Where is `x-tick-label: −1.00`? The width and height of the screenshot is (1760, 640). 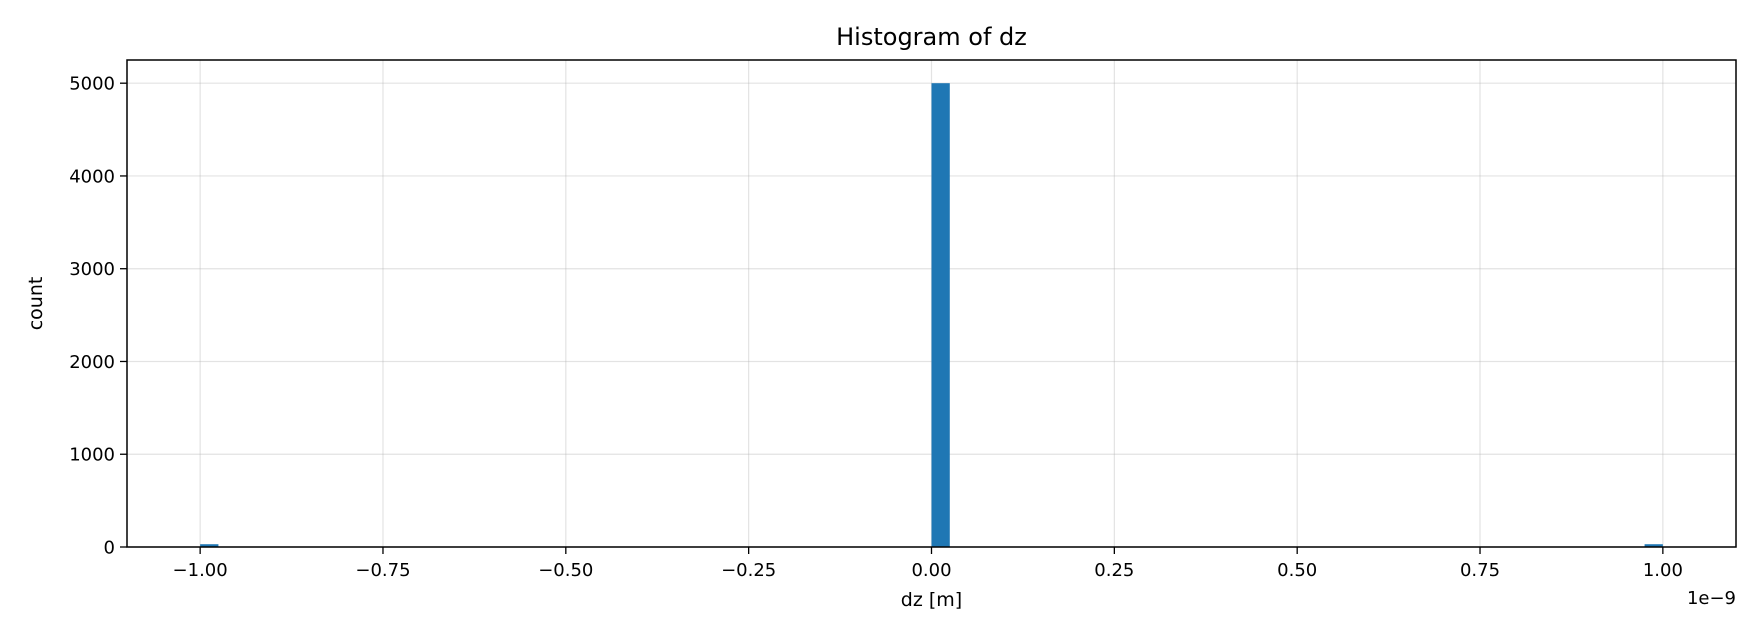
x-tick-label: −1.00 is located at coordinates (200, 570).